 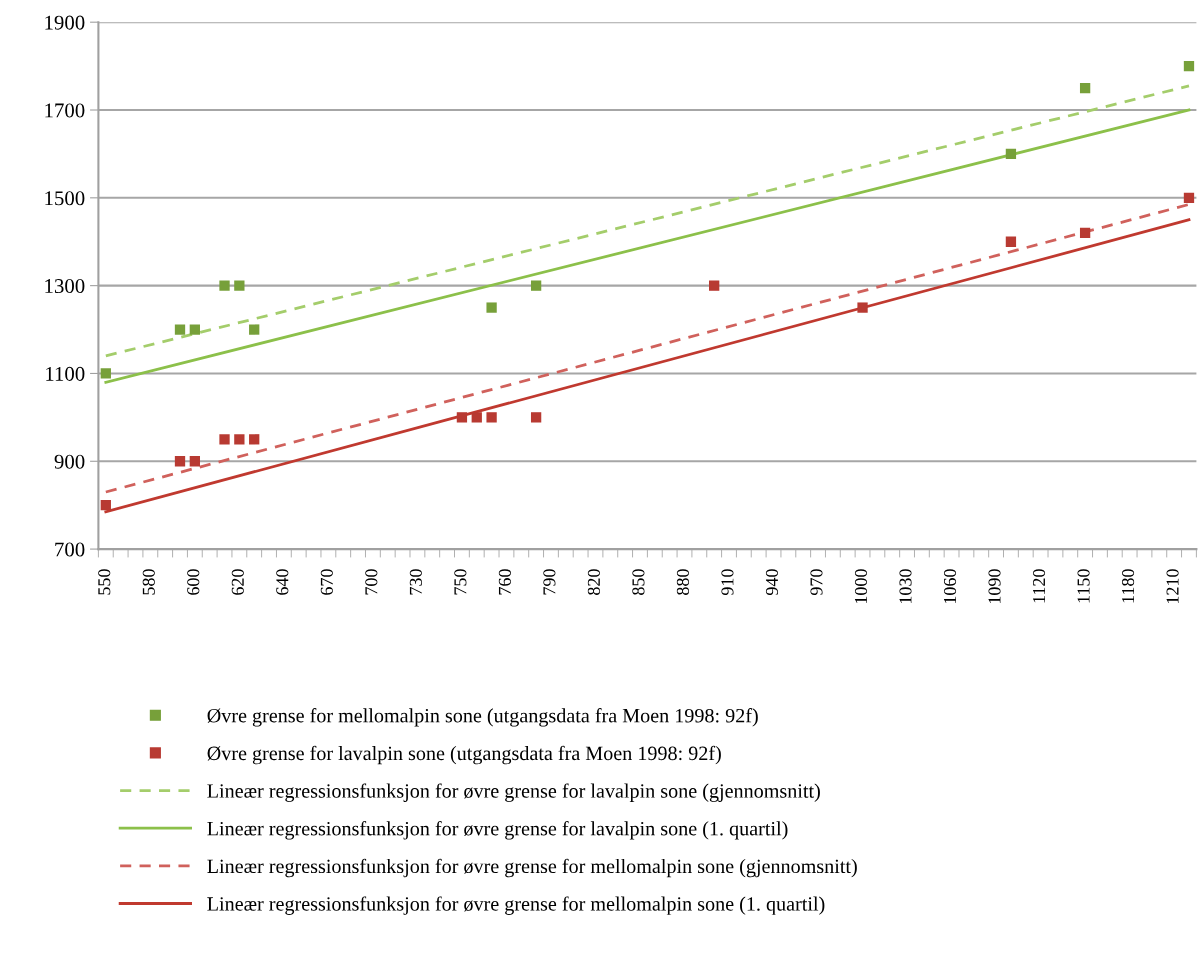 I want to click on y-tick-label: 1900, so click(x=65, y=22).